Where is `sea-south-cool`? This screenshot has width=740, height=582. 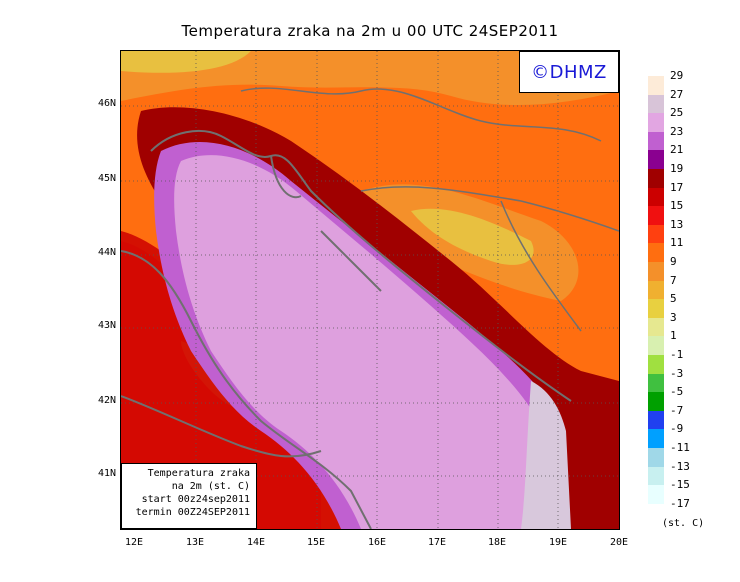
sea-south-cool is located at coordinates (546, 455).